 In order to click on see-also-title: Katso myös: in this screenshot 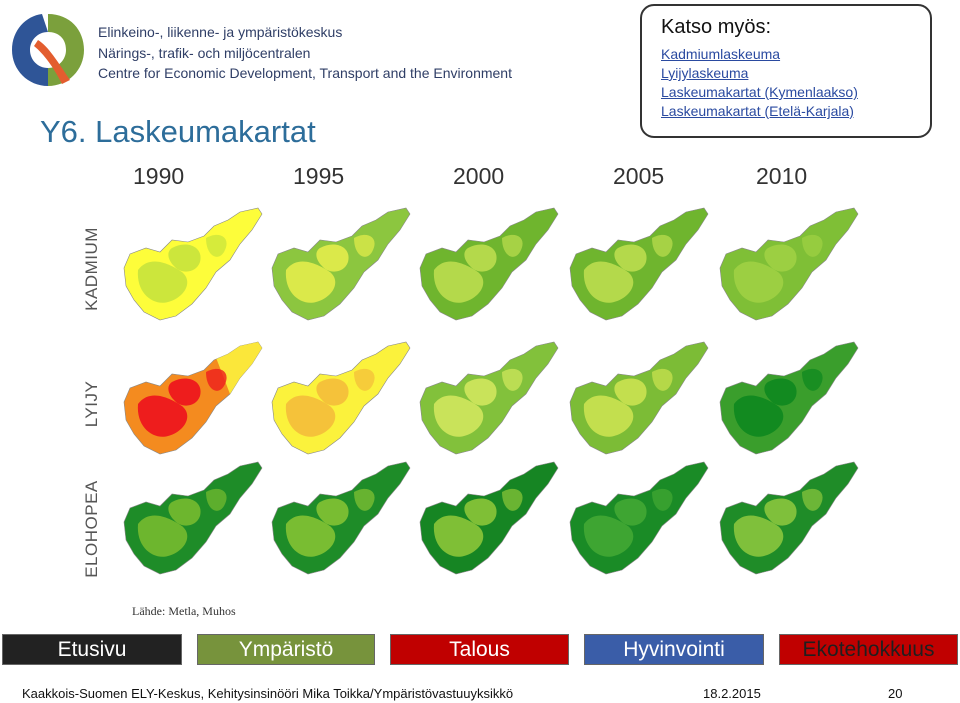, I will do `click(716, 27)`.